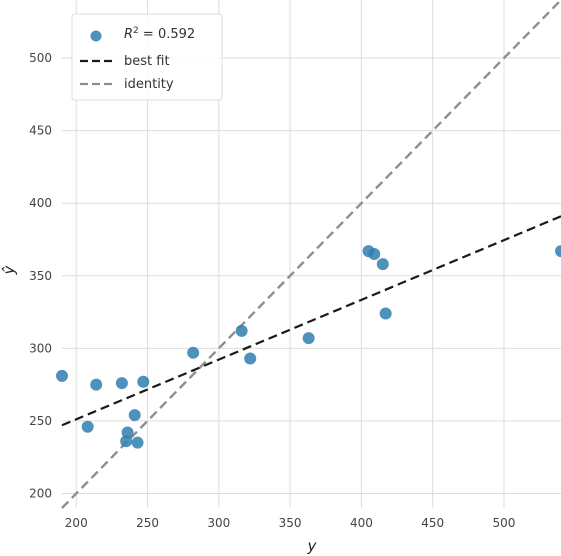 This screenshot has height=556, width=561. I want to click on x-axis-ticks: 200 250 300 350 400 450 500, so click(290, 523).